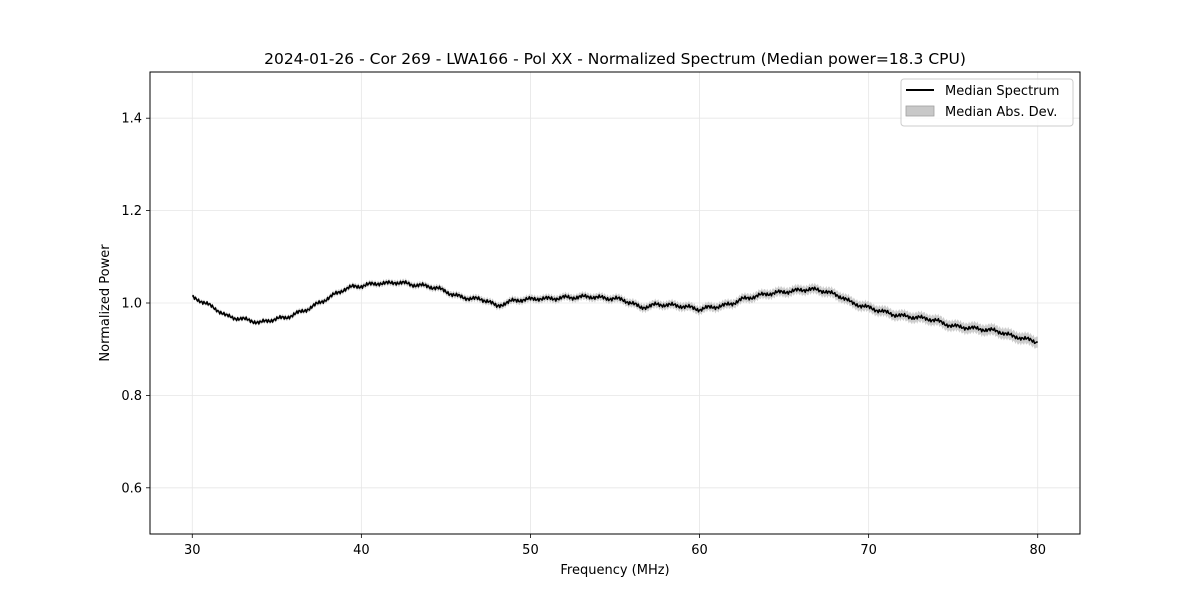 The image size is (1200, 600). I want to click on legend-label-median-spectrum: Median Spectrum, so click(1002, 91).